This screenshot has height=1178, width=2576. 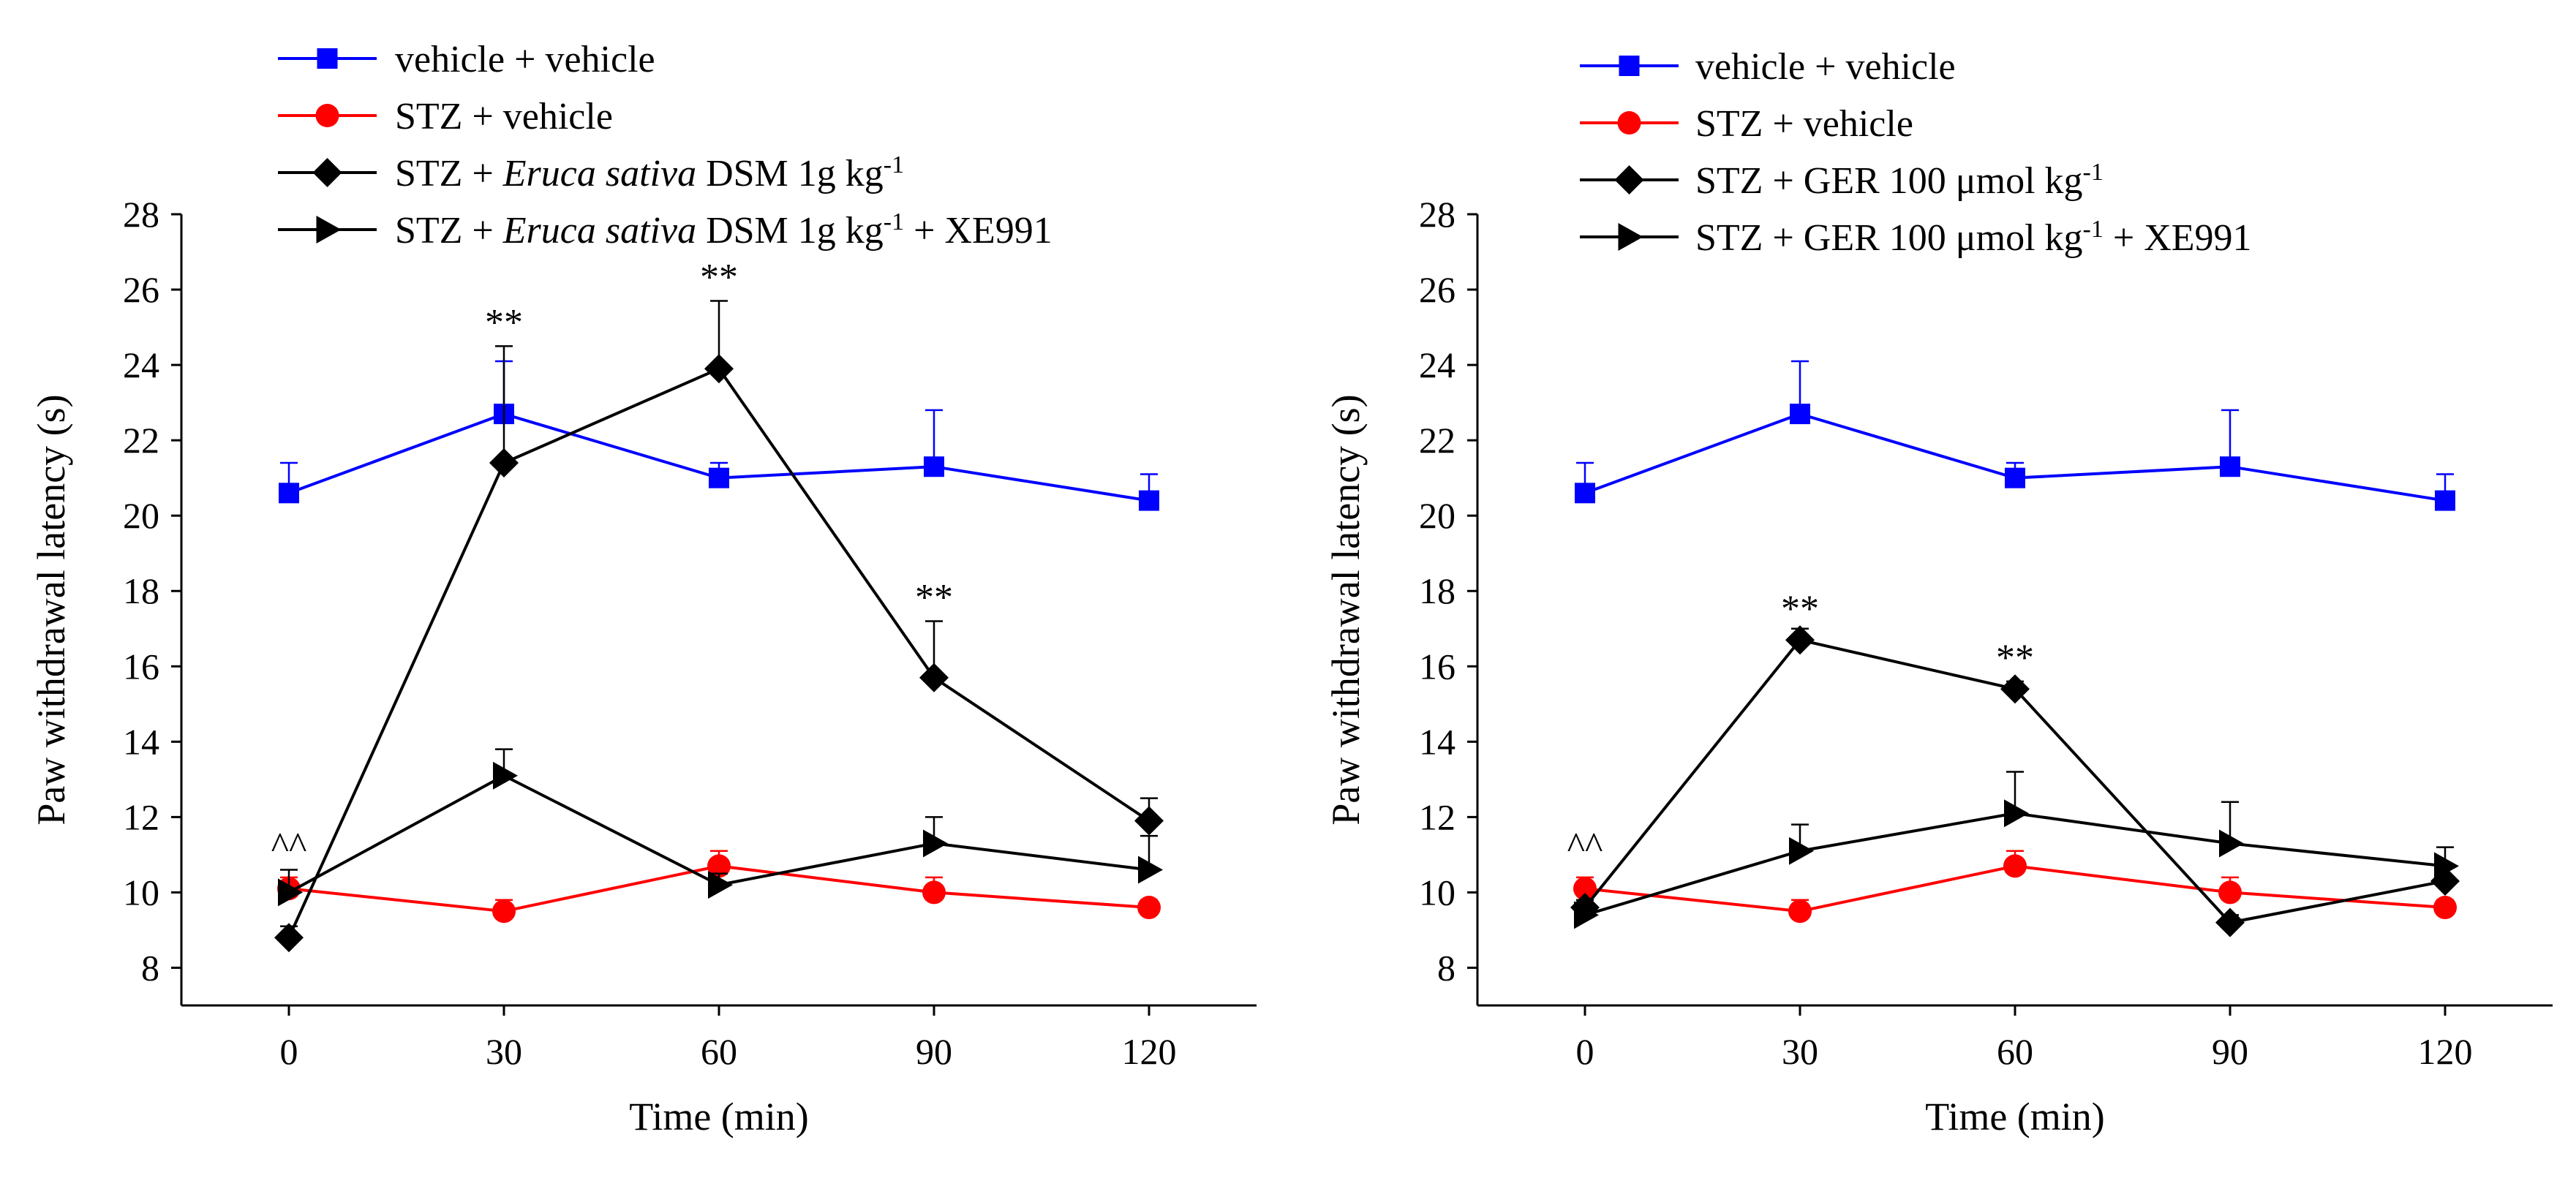 I want to click on legend-label-part: DSM 1g kg, so click(x=790, y=231).